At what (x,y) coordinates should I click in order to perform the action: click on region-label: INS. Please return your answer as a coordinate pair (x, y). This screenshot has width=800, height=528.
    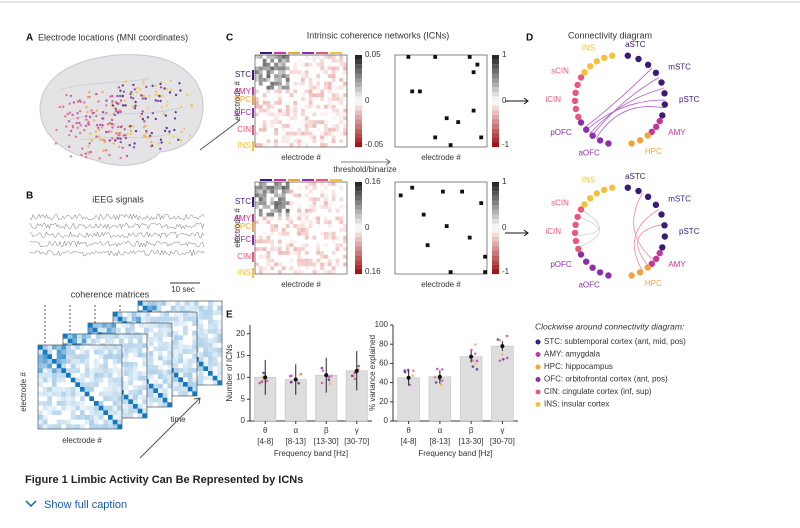
    Looking at the image, I should click on (244, 145).